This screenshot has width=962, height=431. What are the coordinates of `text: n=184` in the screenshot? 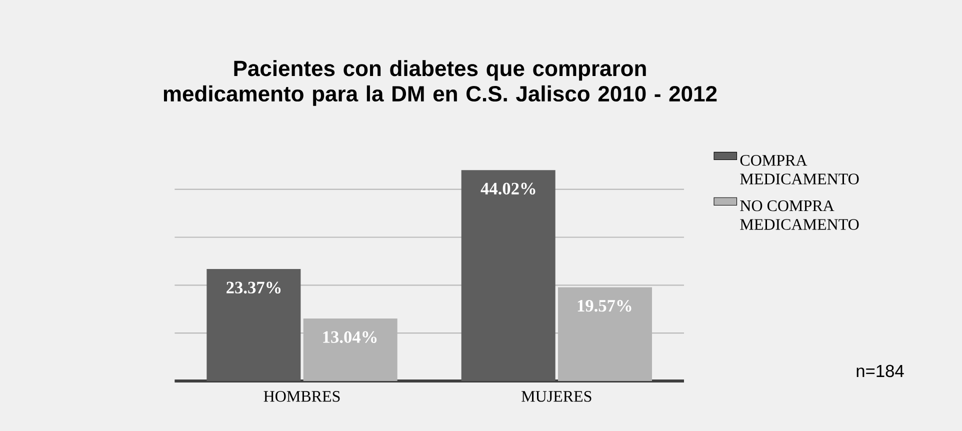 It's located at (880, 371).